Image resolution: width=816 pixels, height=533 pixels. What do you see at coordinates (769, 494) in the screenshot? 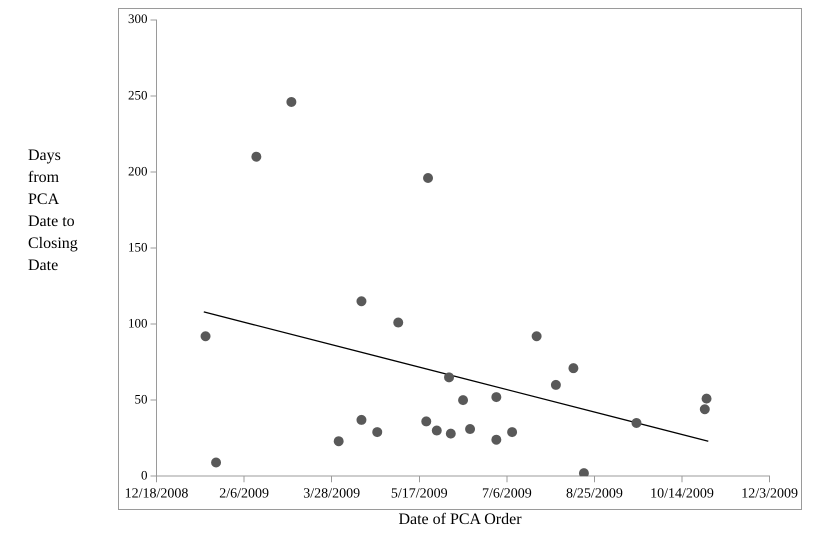
I see `x-tick-label: 12/3/2009` at bounding box center [769, 494].